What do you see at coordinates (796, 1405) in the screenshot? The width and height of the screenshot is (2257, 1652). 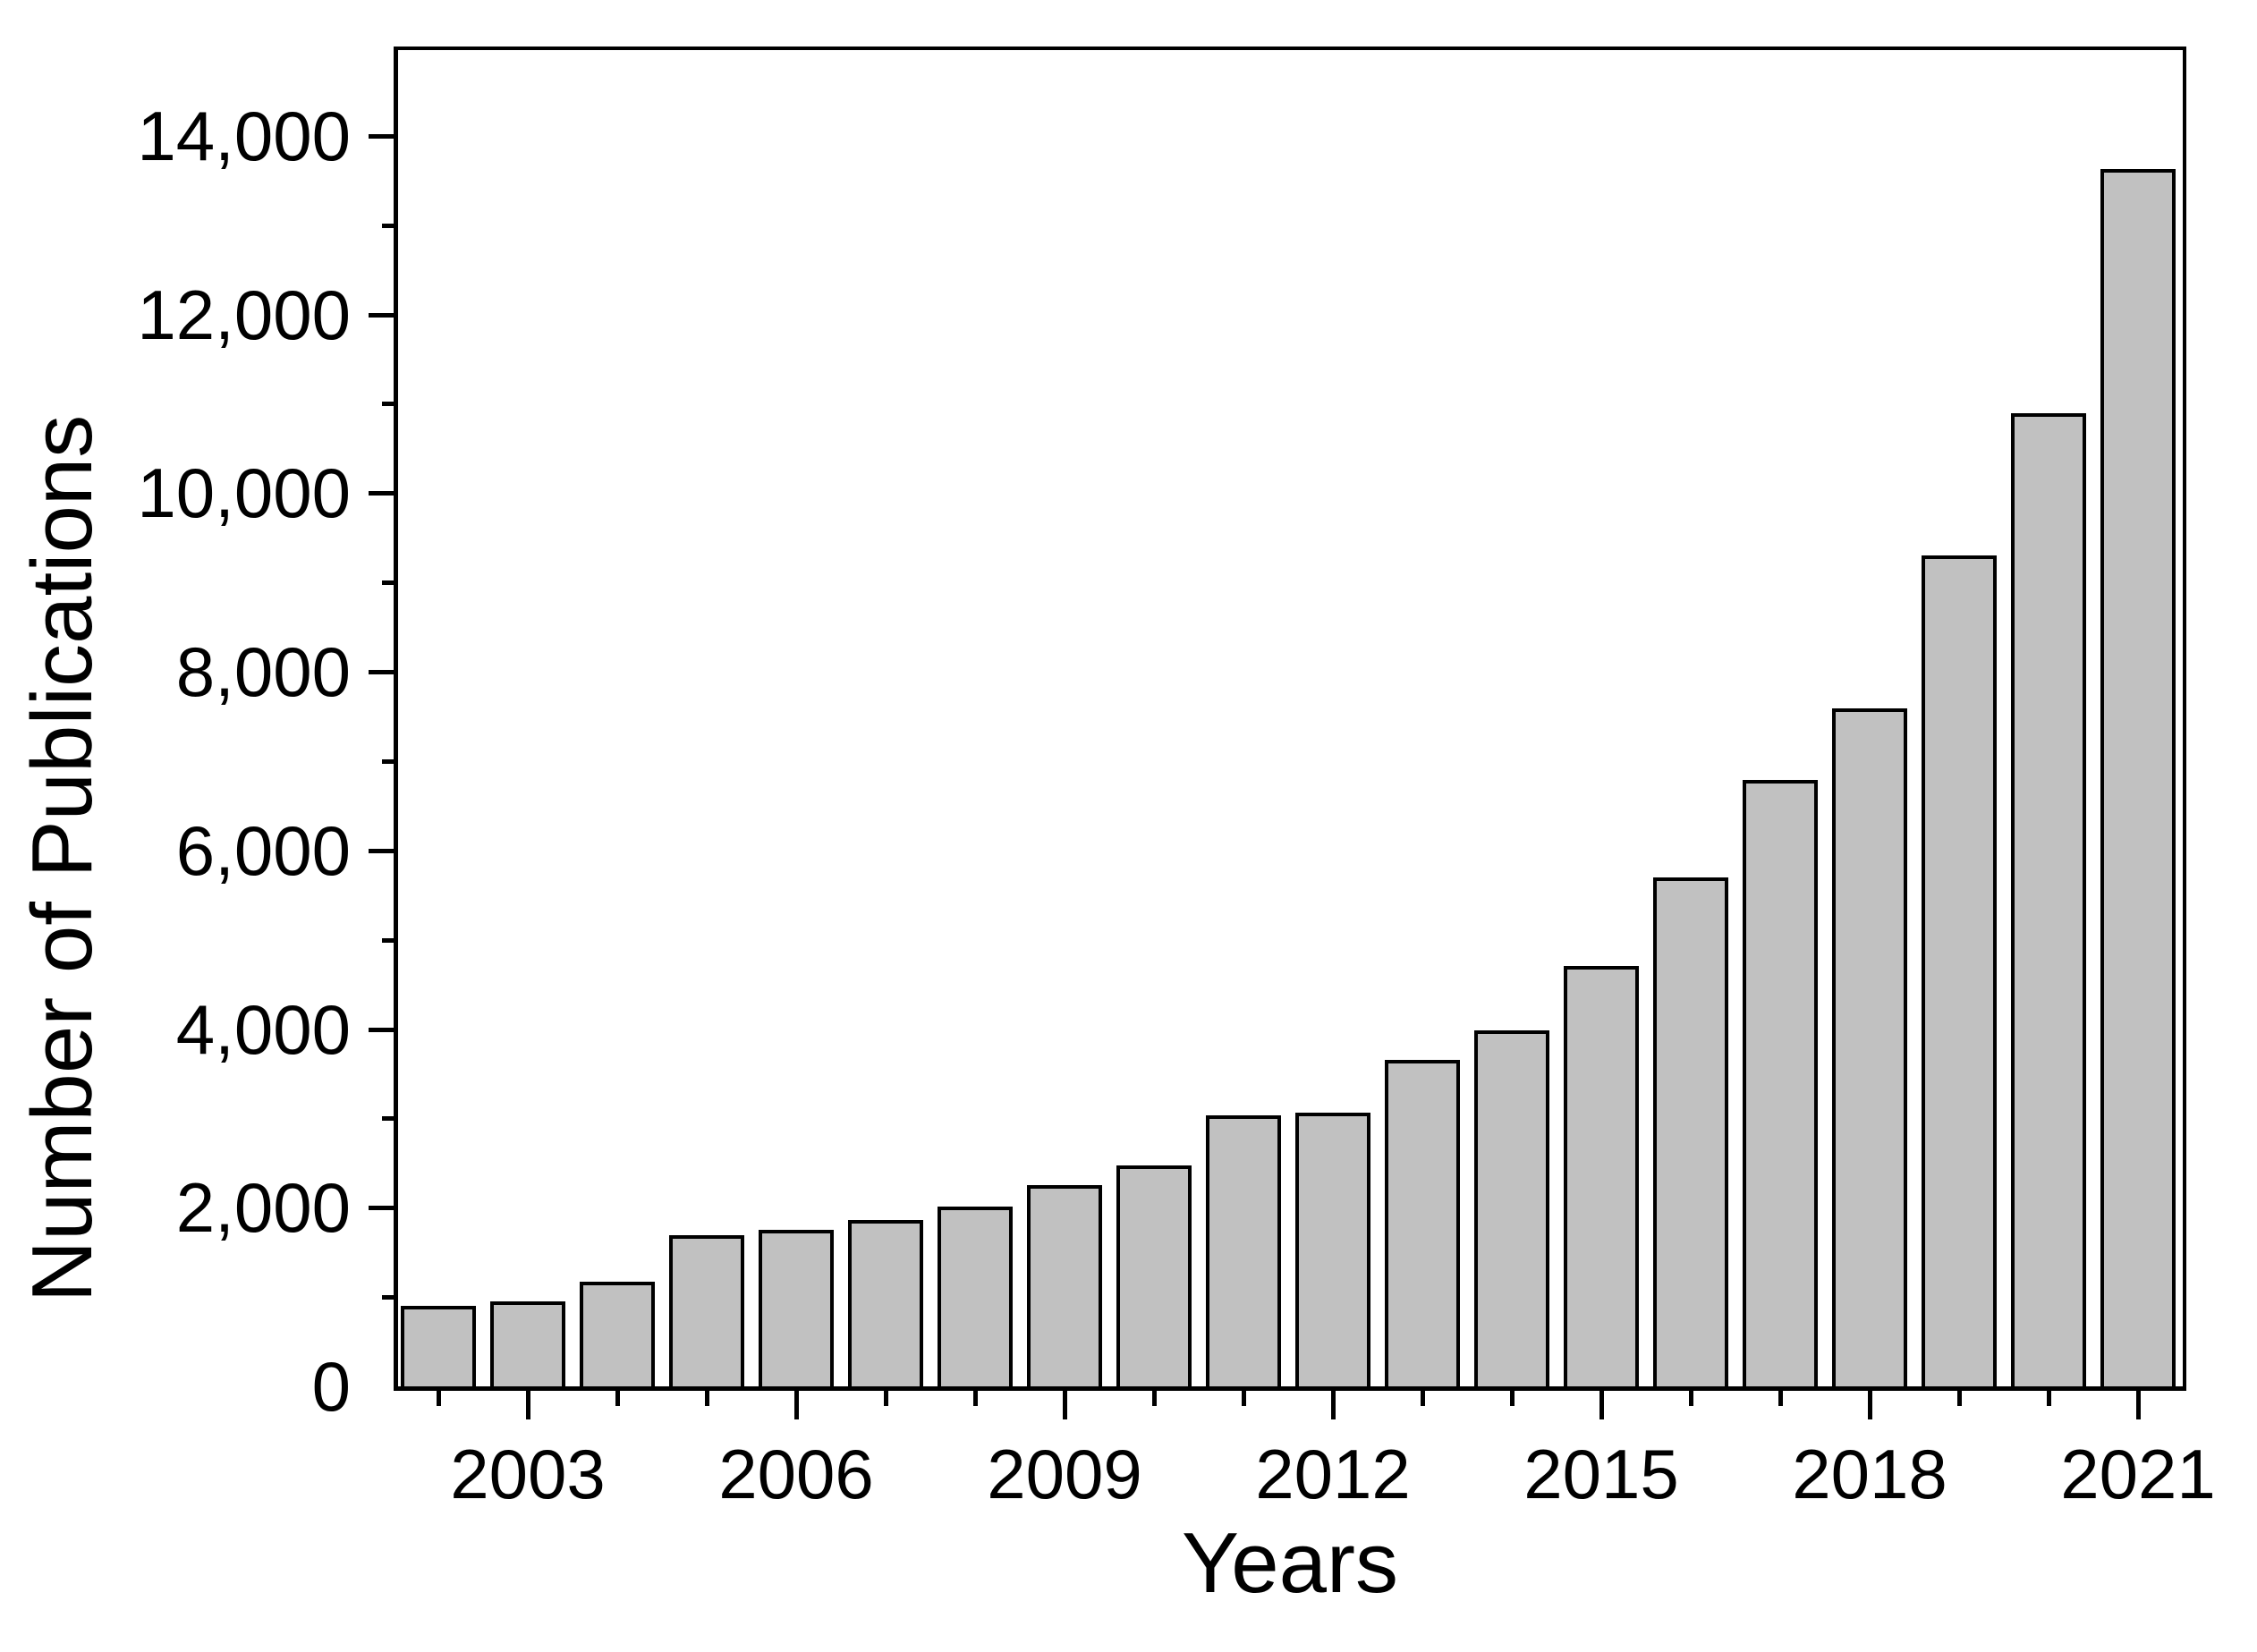 I see `x-major-tick-2006` at bounding box center [796, 1405].